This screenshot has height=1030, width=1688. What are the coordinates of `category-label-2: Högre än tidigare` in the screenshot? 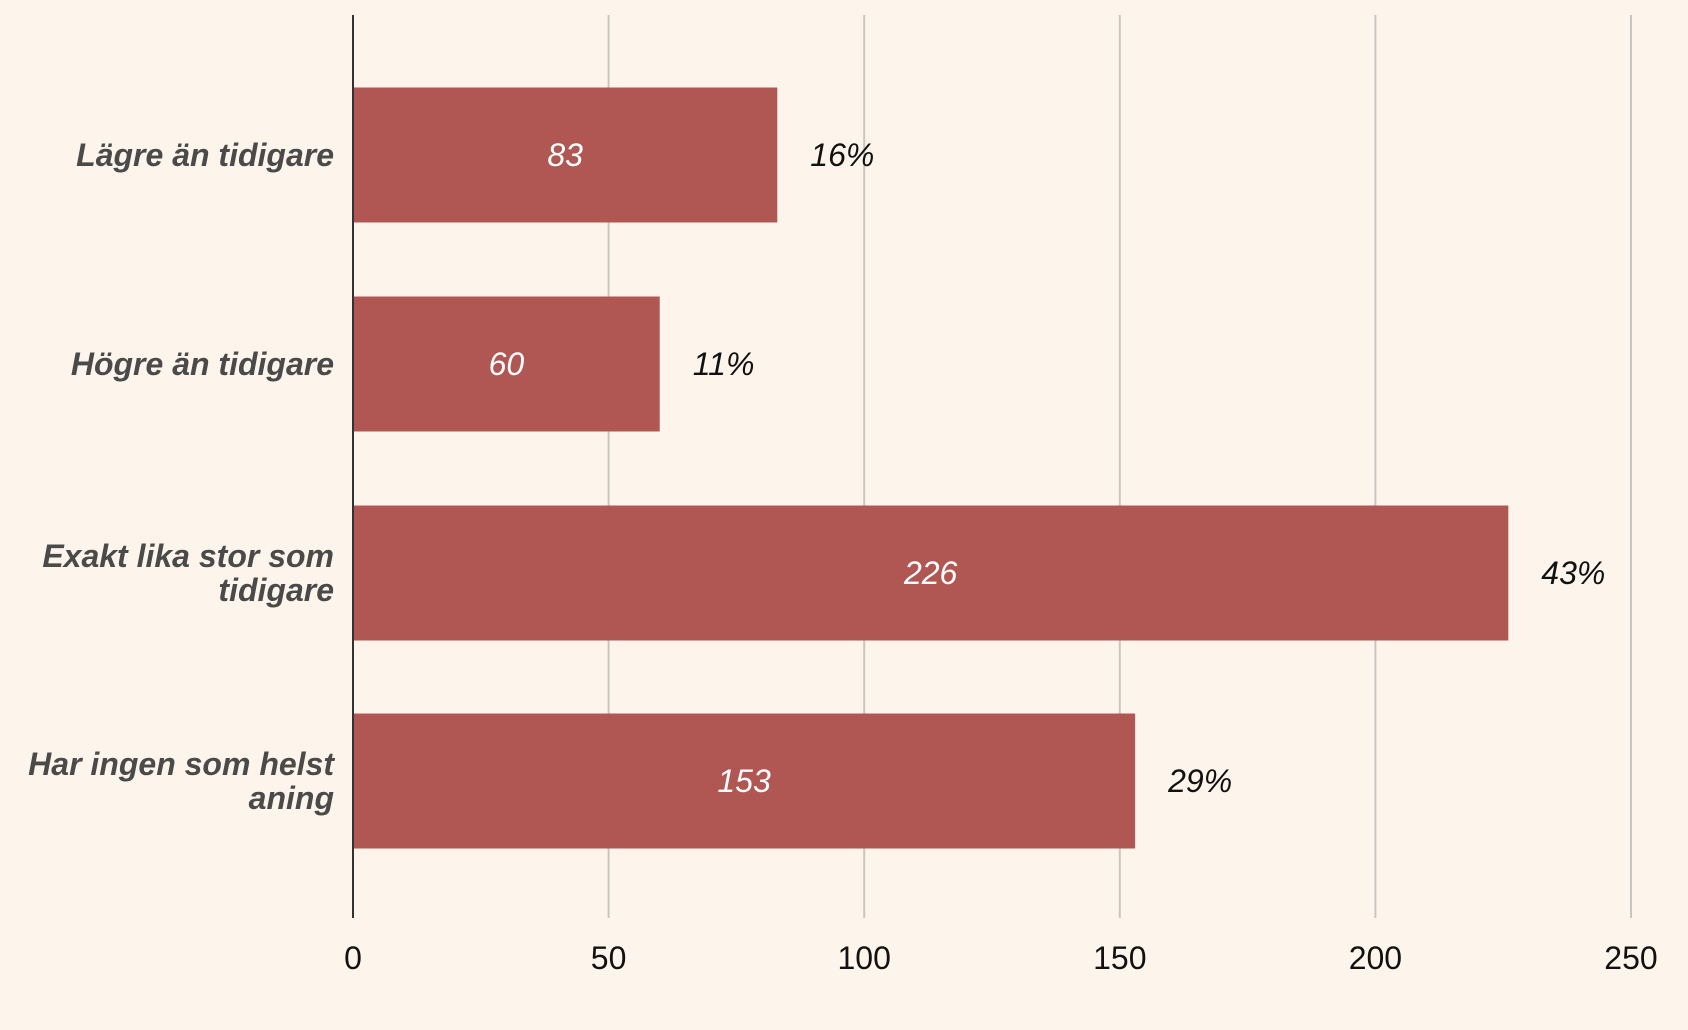 It's located at (202, 364).